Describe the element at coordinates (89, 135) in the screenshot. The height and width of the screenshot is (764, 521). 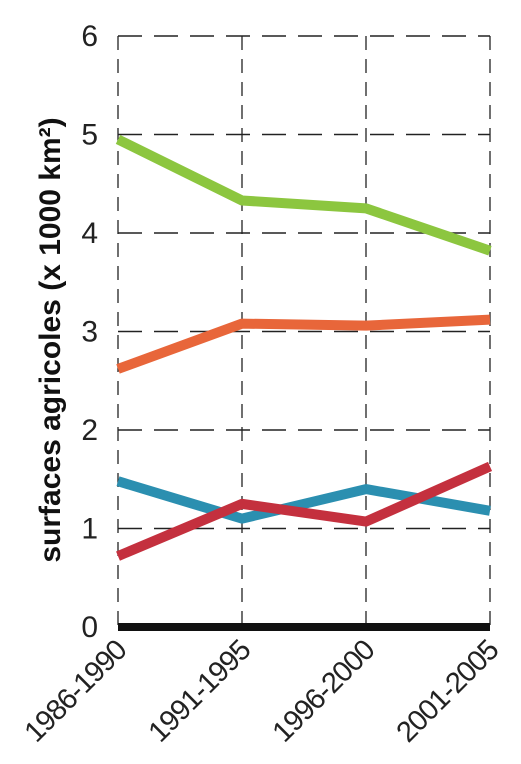
I see `y-tick-label-5: 5` at that location.